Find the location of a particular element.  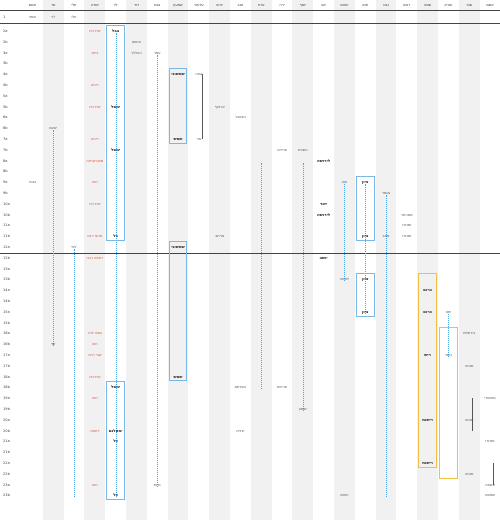

row-label: 2a is located at coordinates (5, 31).